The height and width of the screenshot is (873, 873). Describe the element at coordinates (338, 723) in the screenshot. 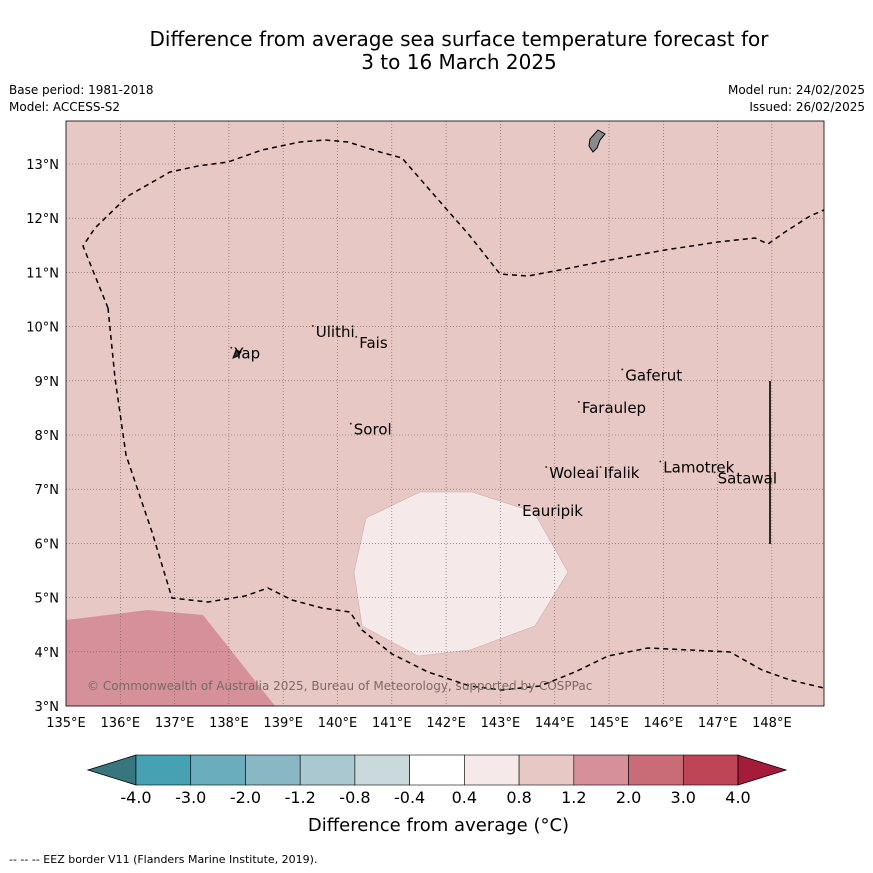

I see `longitude-label: 140°E` at that location.